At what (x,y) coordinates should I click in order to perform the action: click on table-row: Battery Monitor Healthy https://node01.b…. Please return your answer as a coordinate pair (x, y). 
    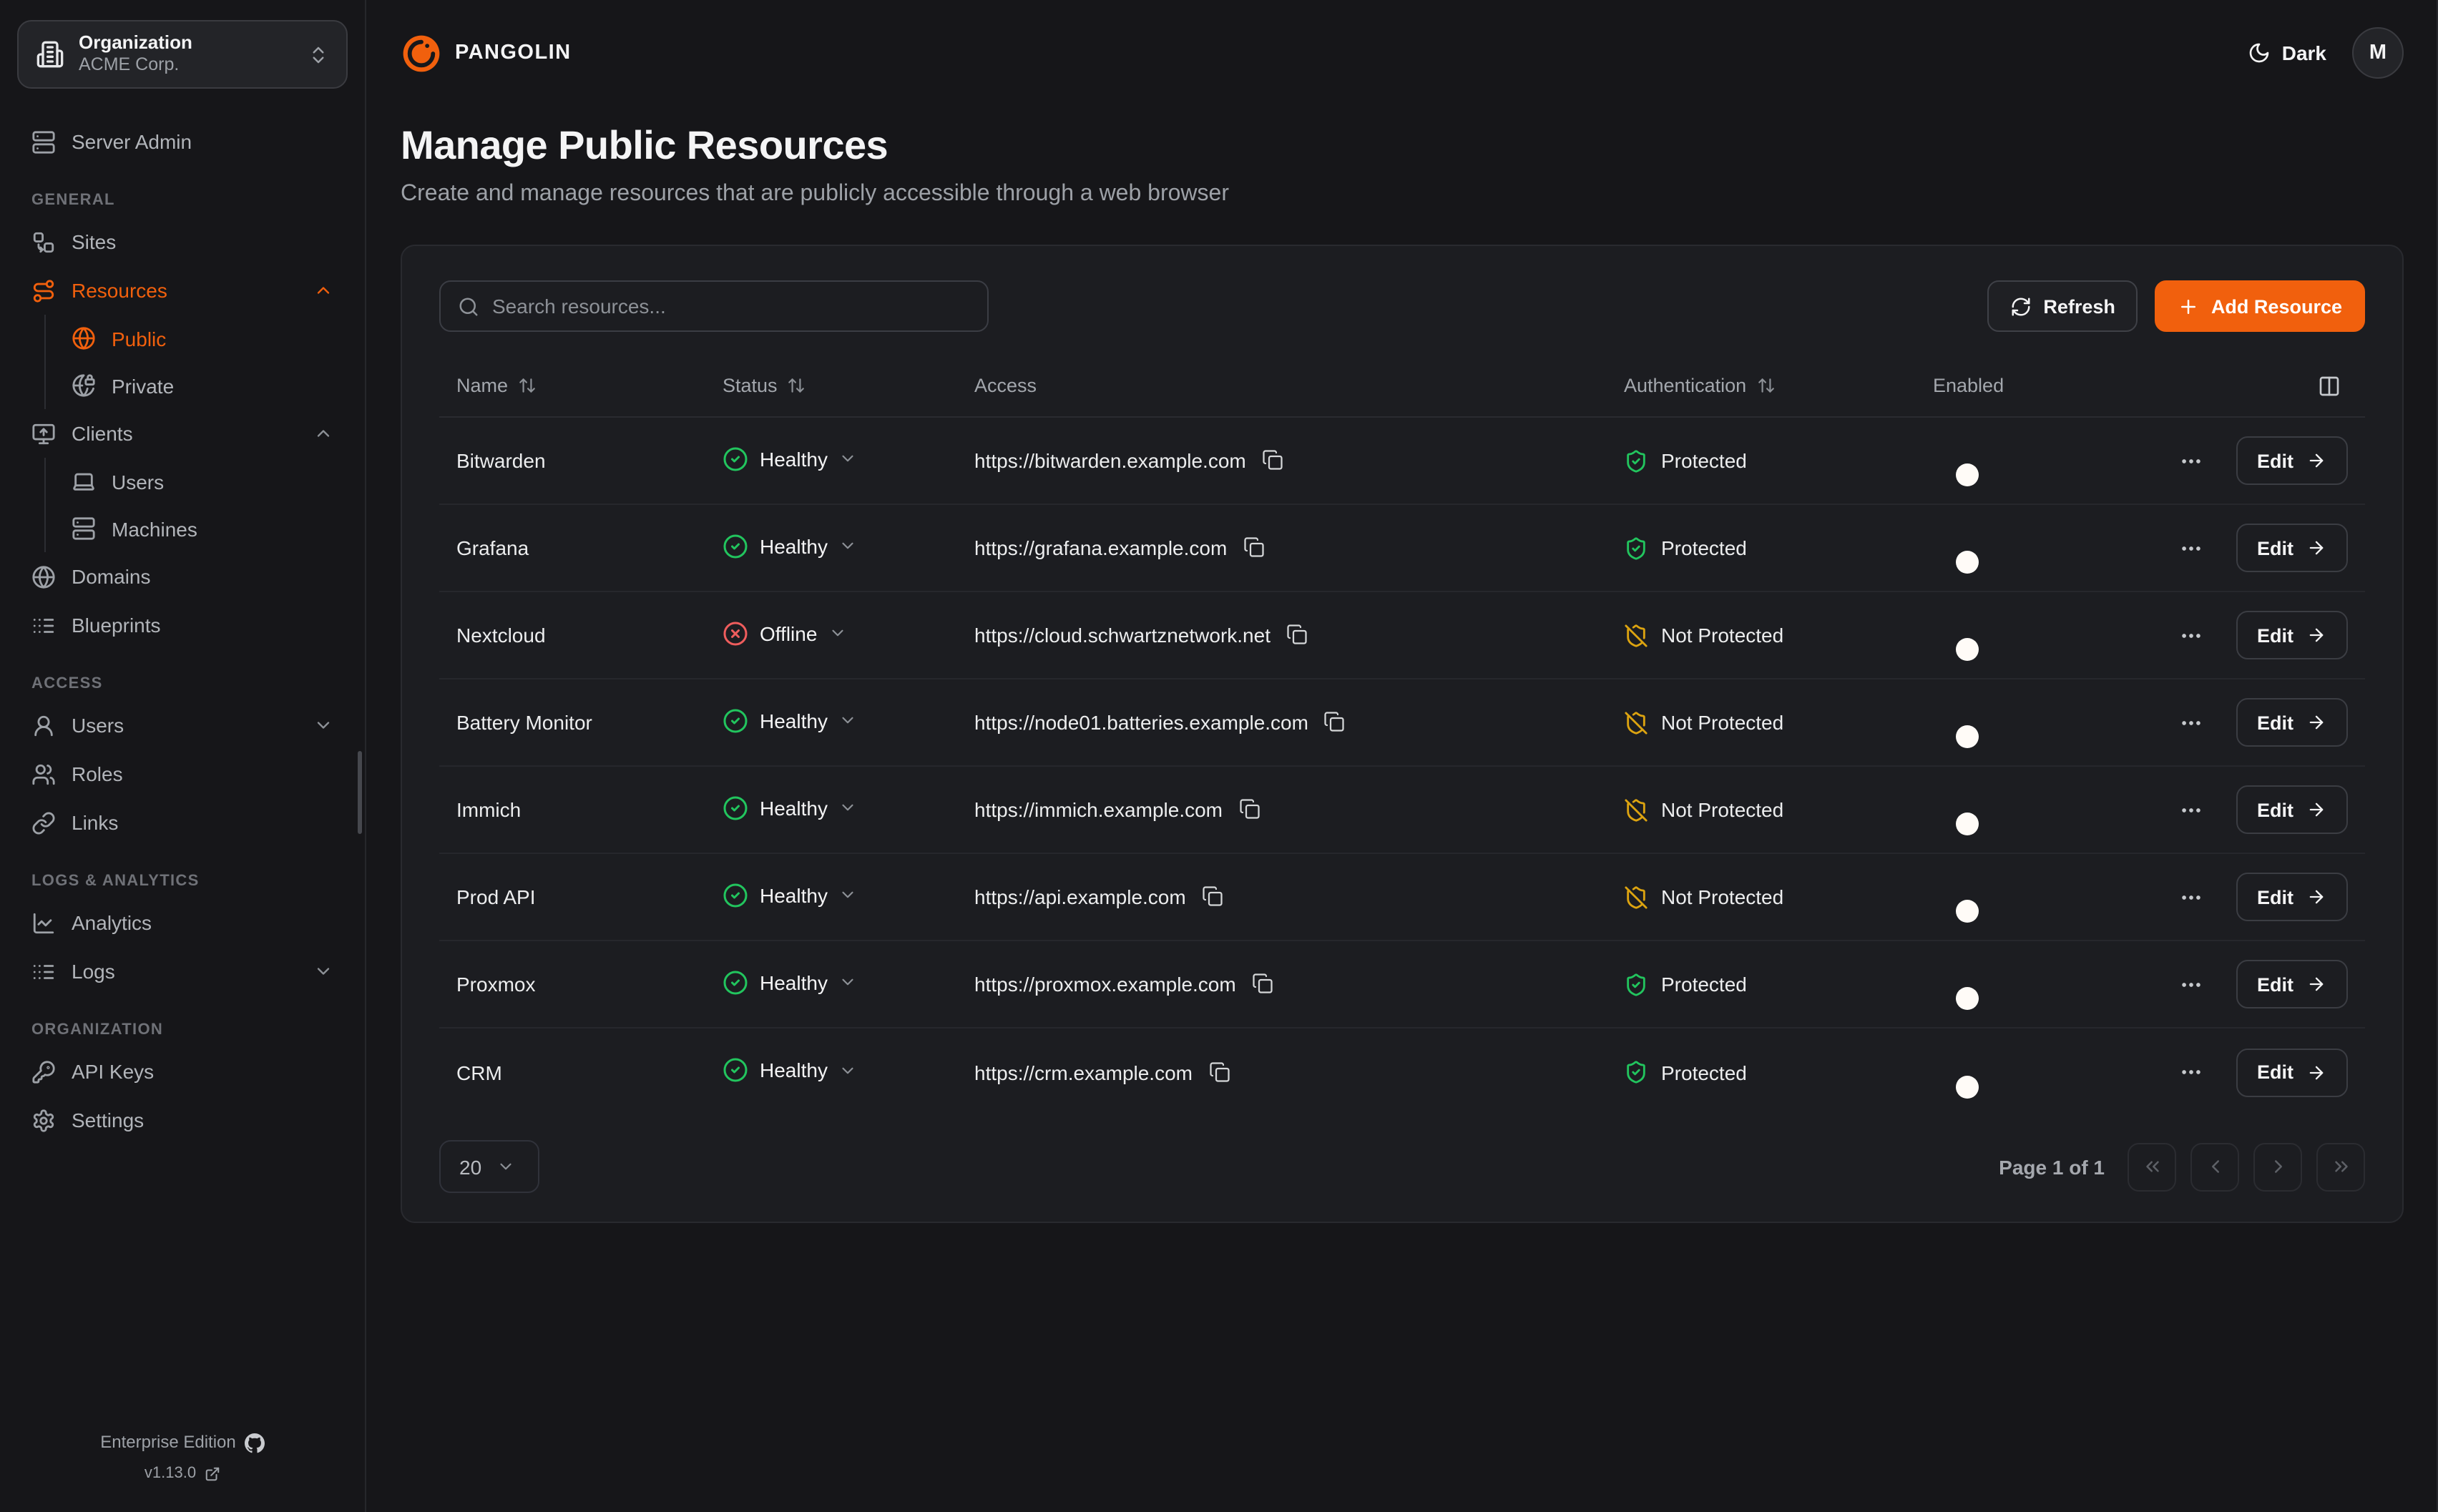
    Looking at the image, I should click on (1402, 723).